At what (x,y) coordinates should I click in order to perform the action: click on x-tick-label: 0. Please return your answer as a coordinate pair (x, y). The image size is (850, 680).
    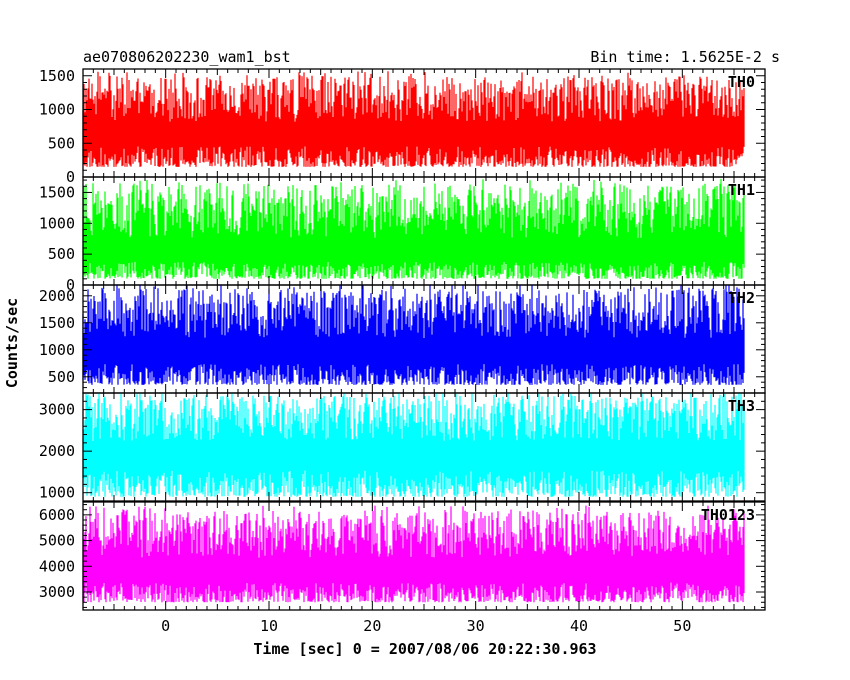
    Looking at the image, I should click on (165, 626).